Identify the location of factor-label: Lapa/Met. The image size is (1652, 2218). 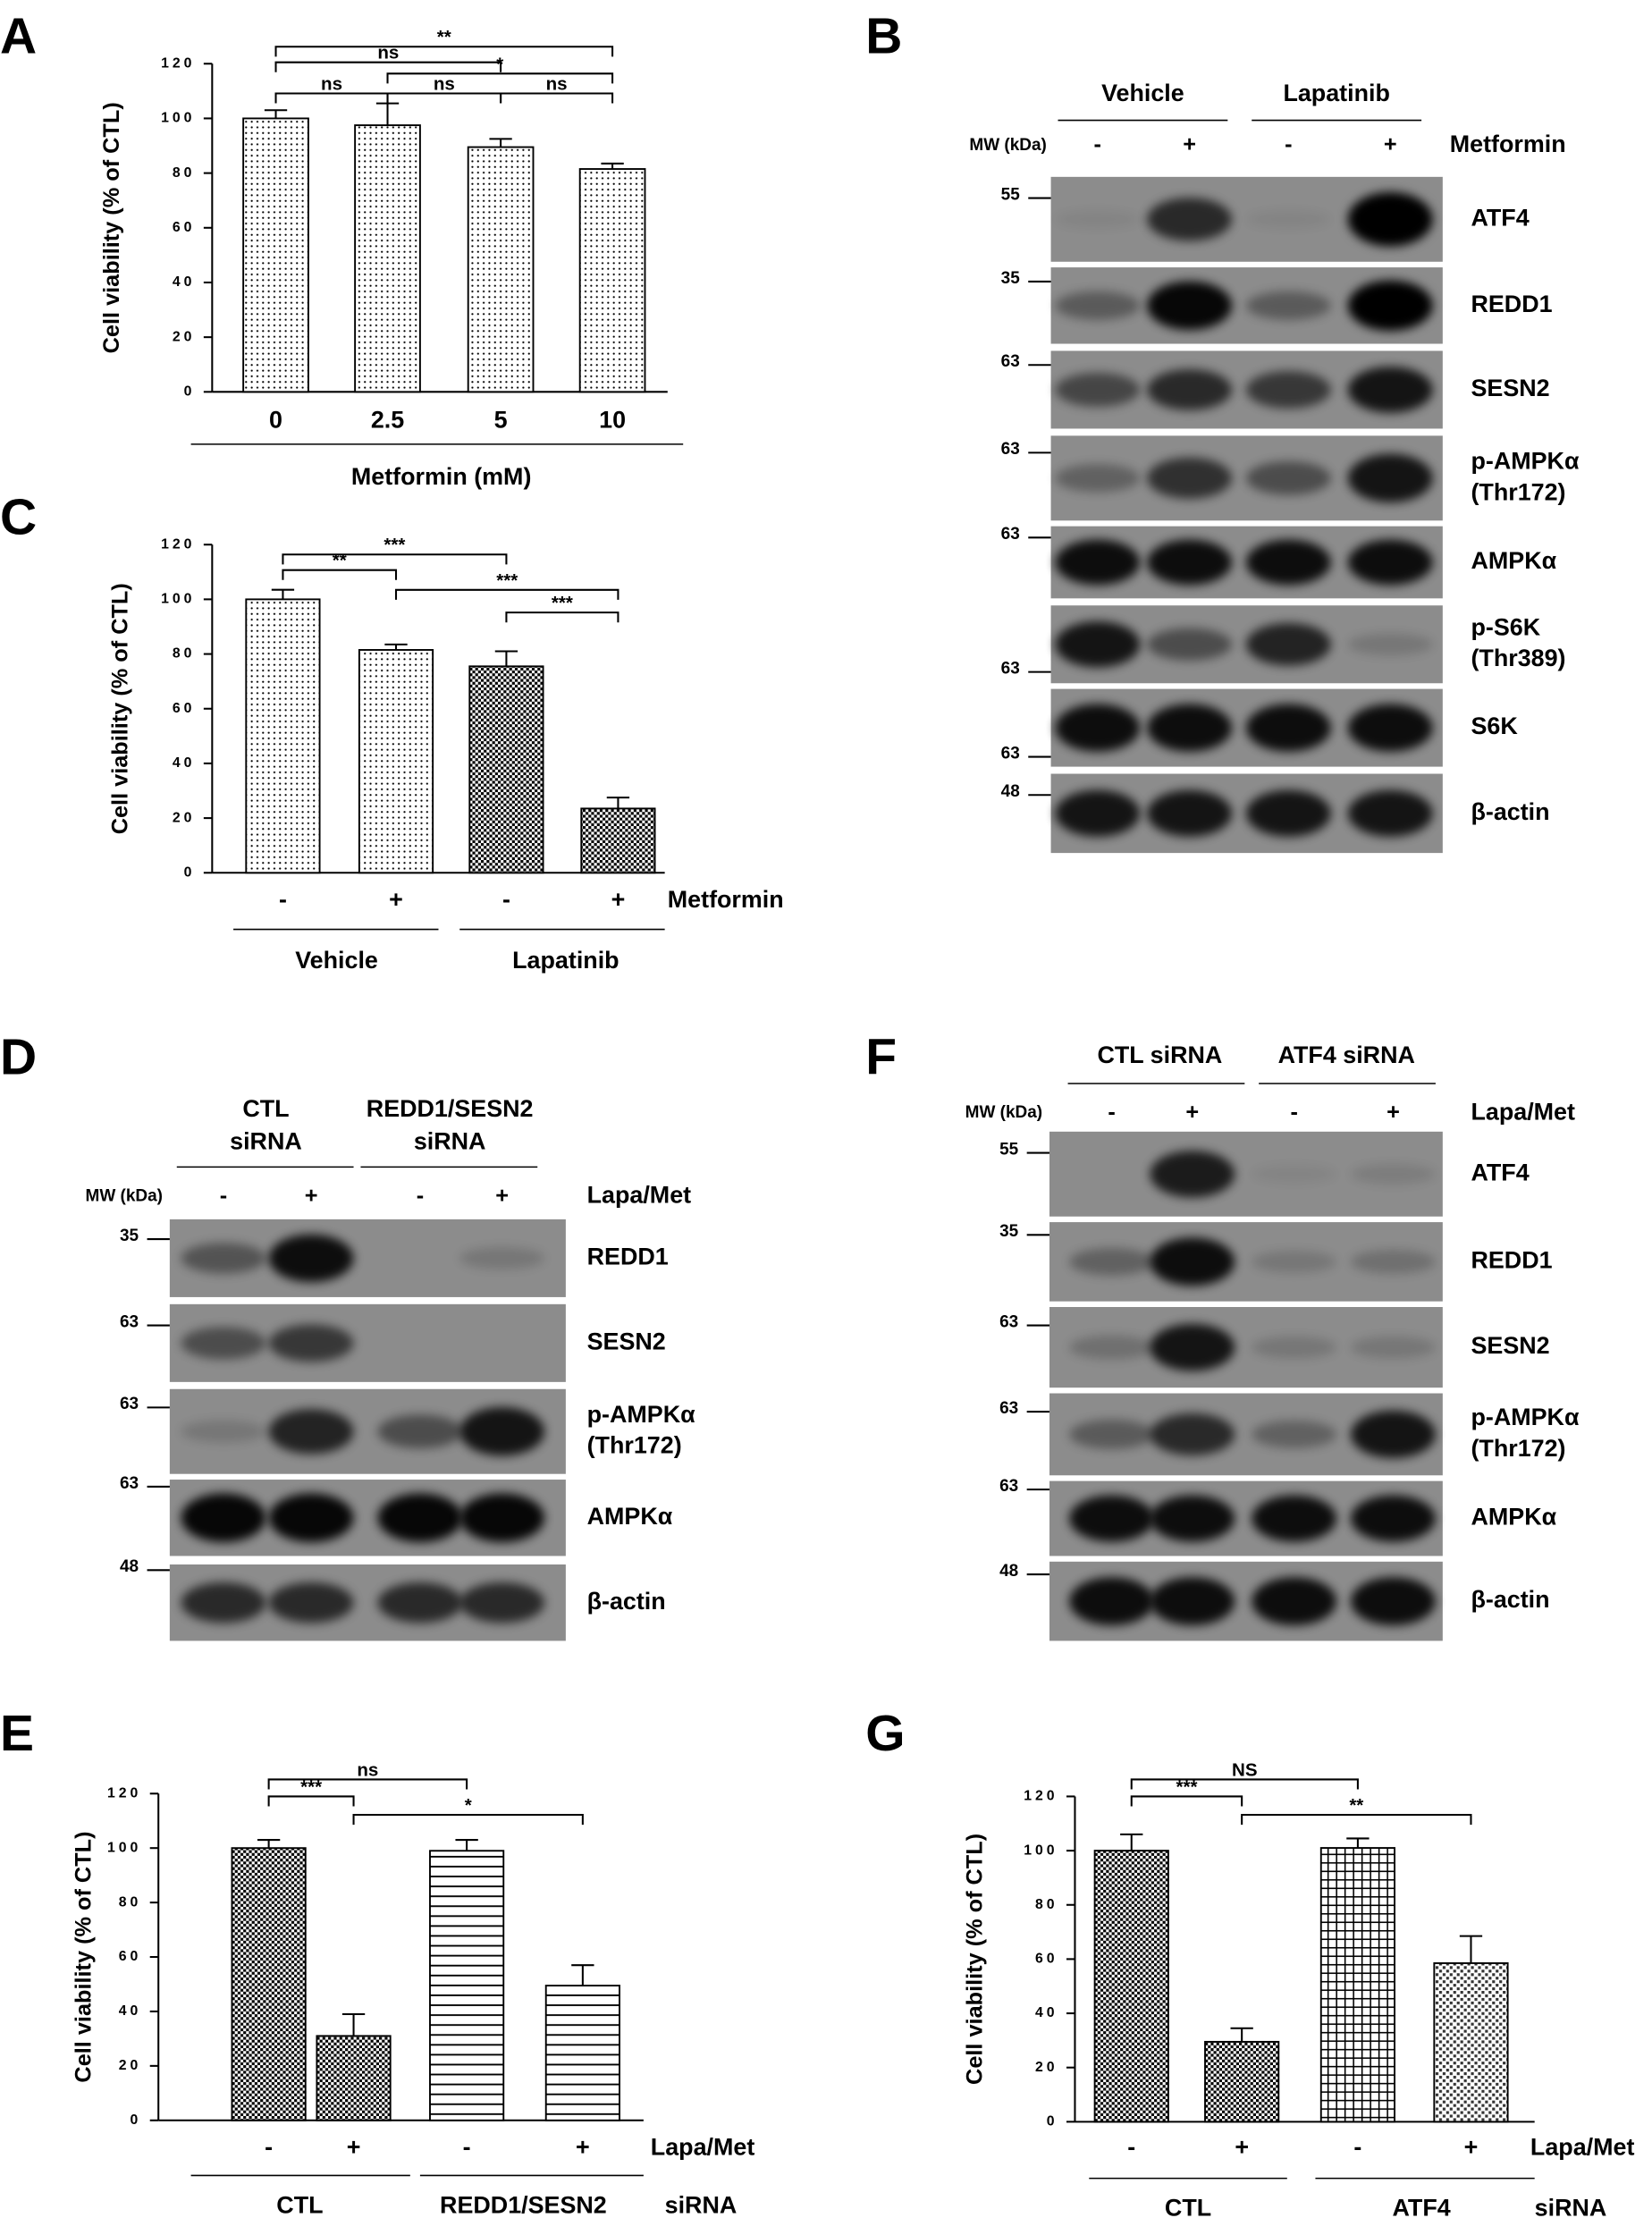
(1582, 2148).